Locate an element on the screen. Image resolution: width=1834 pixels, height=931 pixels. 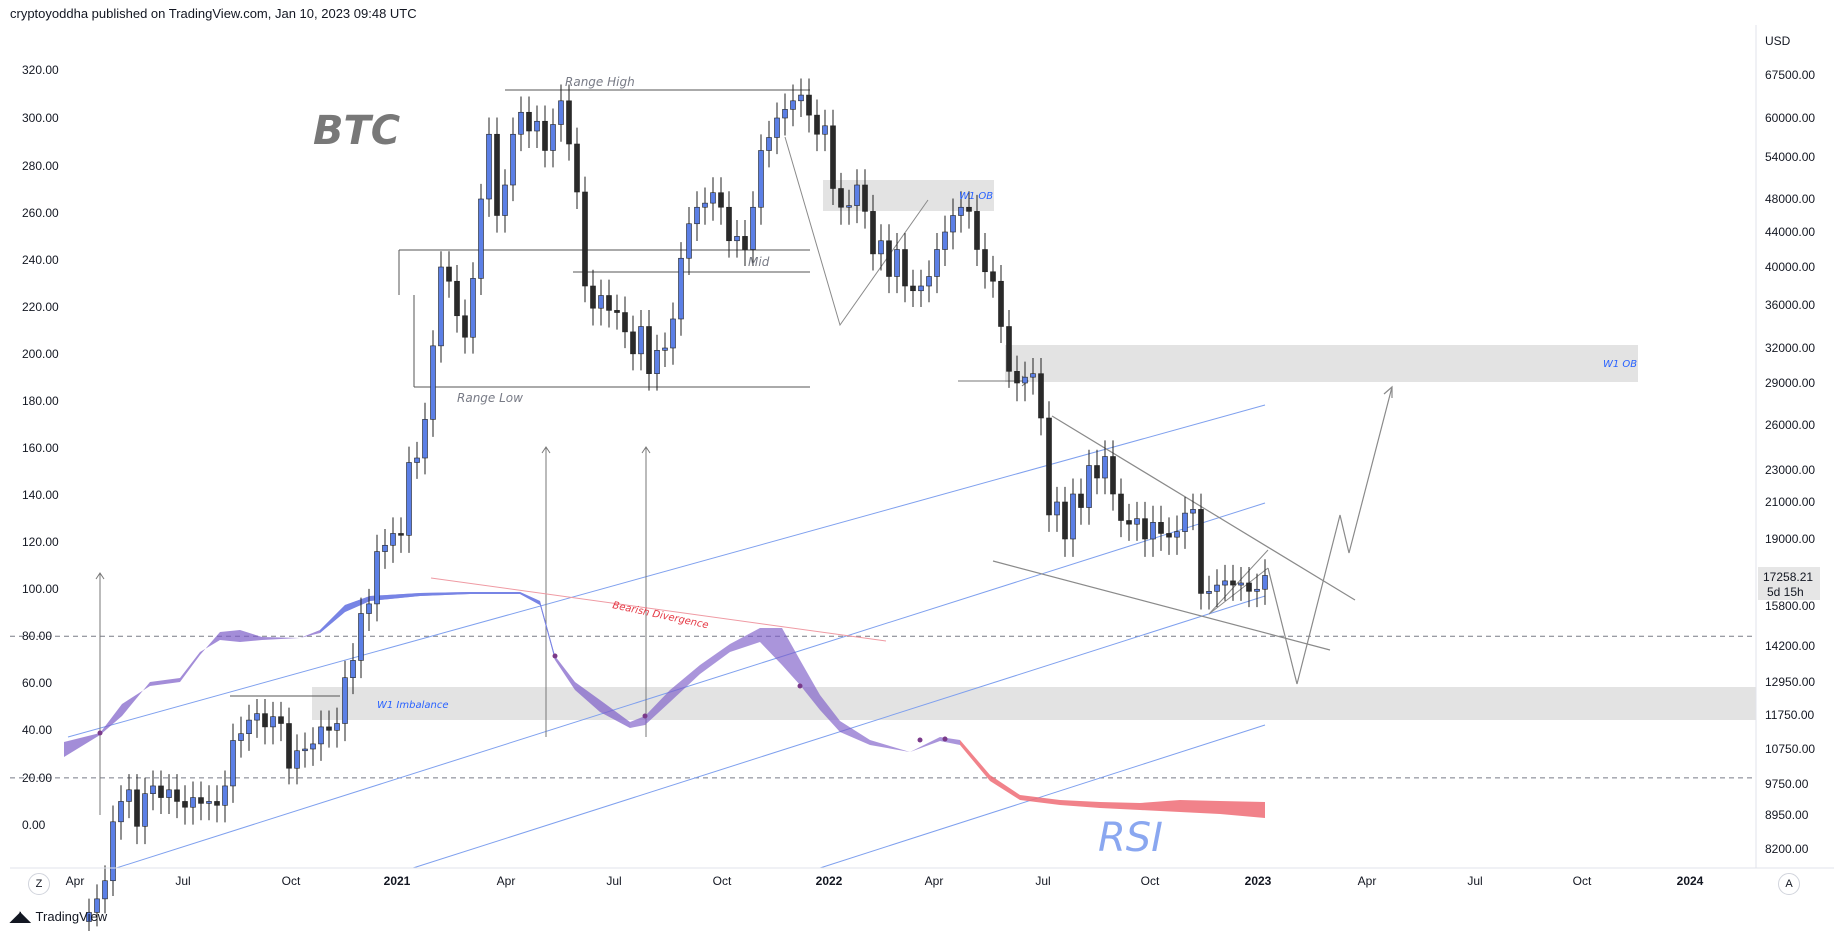
auto-scale-button: A is located at coordinates (1789, 884).